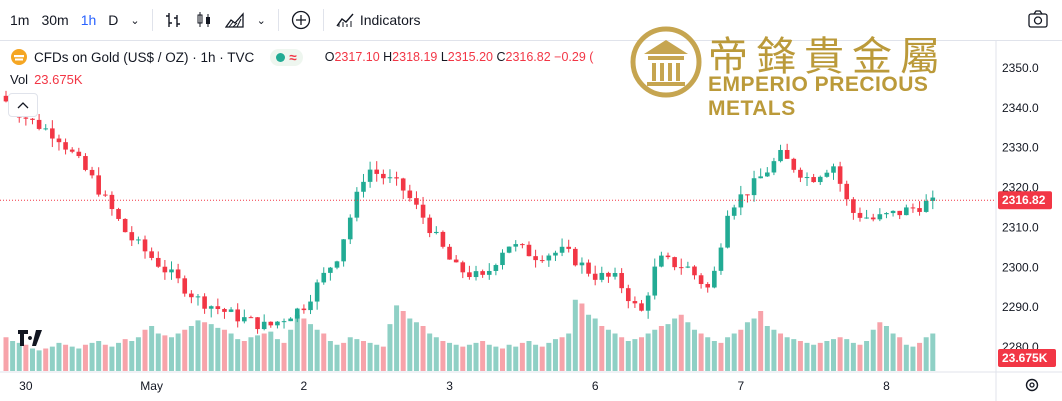 The height and width of the screenshot is (401, 1062). What do you see at coordinates (204, 20) in the screenshot?
I see `candle-chart-type-icon` at bounding box center [204, 20].